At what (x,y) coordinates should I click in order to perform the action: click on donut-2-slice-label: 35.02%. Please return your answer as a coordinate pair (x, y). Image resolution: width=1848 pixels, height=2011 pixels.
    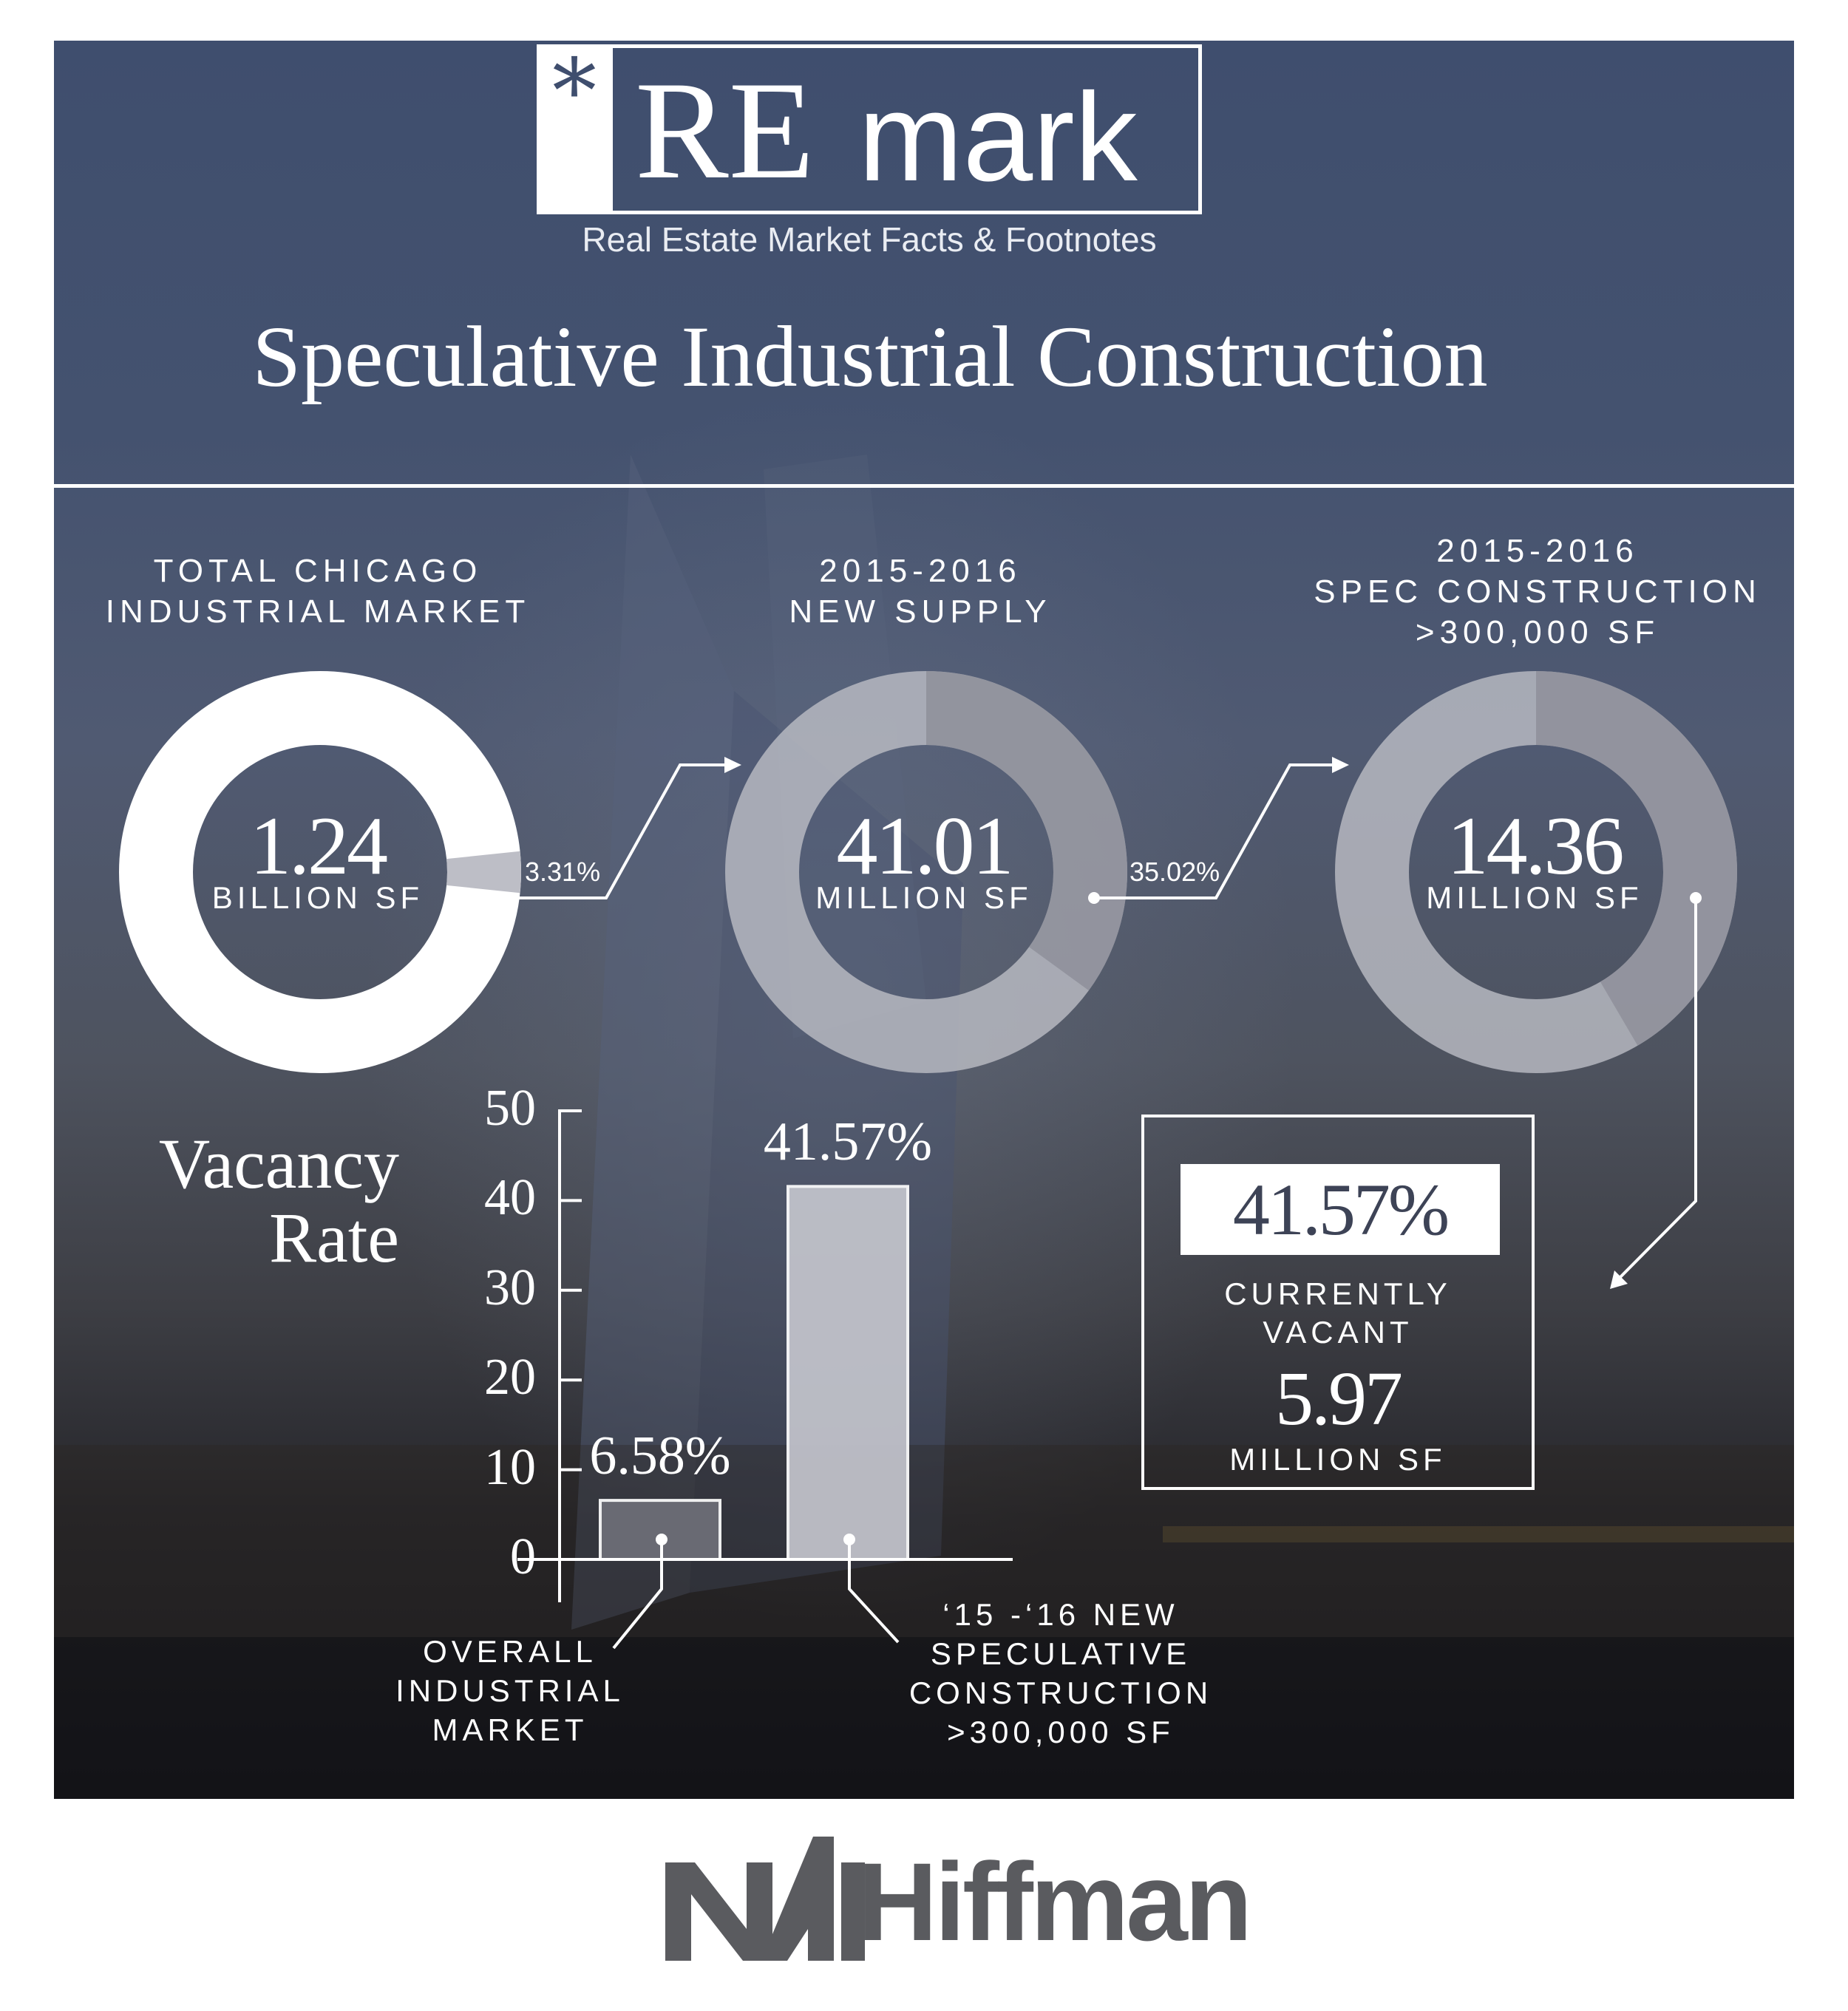
    Looking at the image, I should click on (1174, 872).